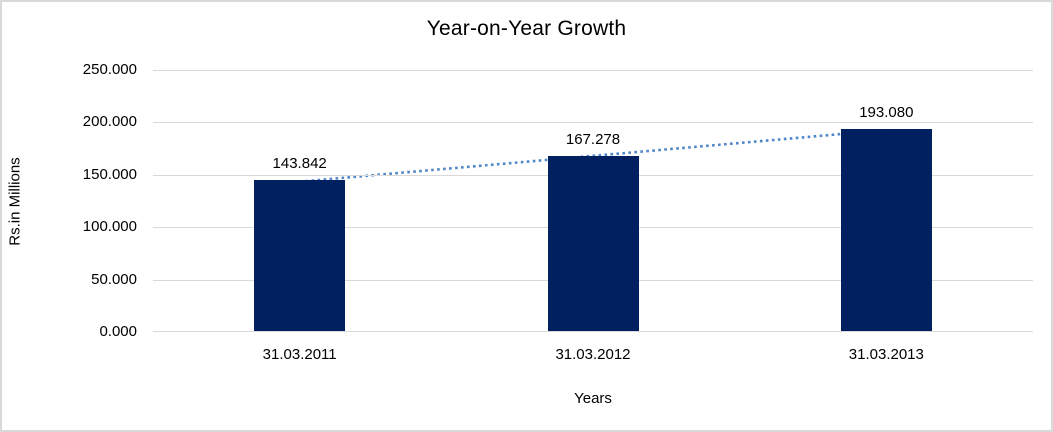  Describe the element at coordinates (109, 227) in the screenshot. I see `y-tick-label: 100.000` at that location.